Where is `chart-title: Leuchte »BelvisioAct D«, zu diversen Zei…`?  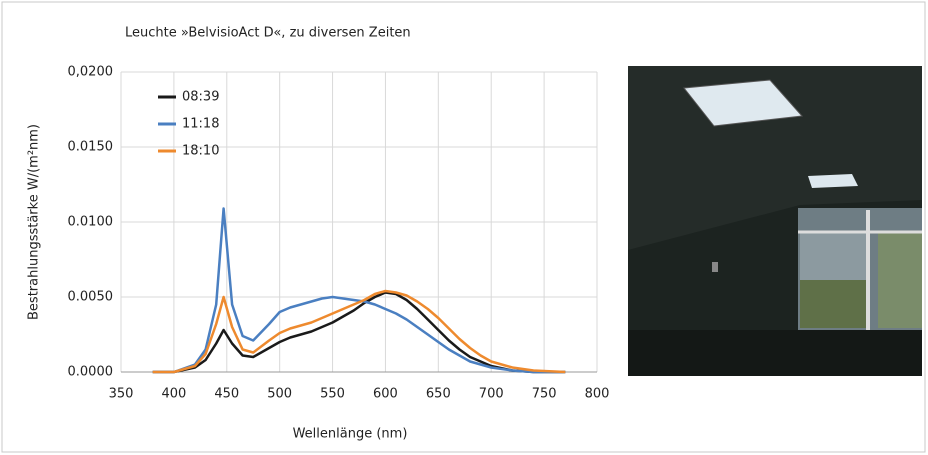 chart-title: Leuchte »BelvisioAct D«, zu diversen Zei… is located at coordinates (268, 33).